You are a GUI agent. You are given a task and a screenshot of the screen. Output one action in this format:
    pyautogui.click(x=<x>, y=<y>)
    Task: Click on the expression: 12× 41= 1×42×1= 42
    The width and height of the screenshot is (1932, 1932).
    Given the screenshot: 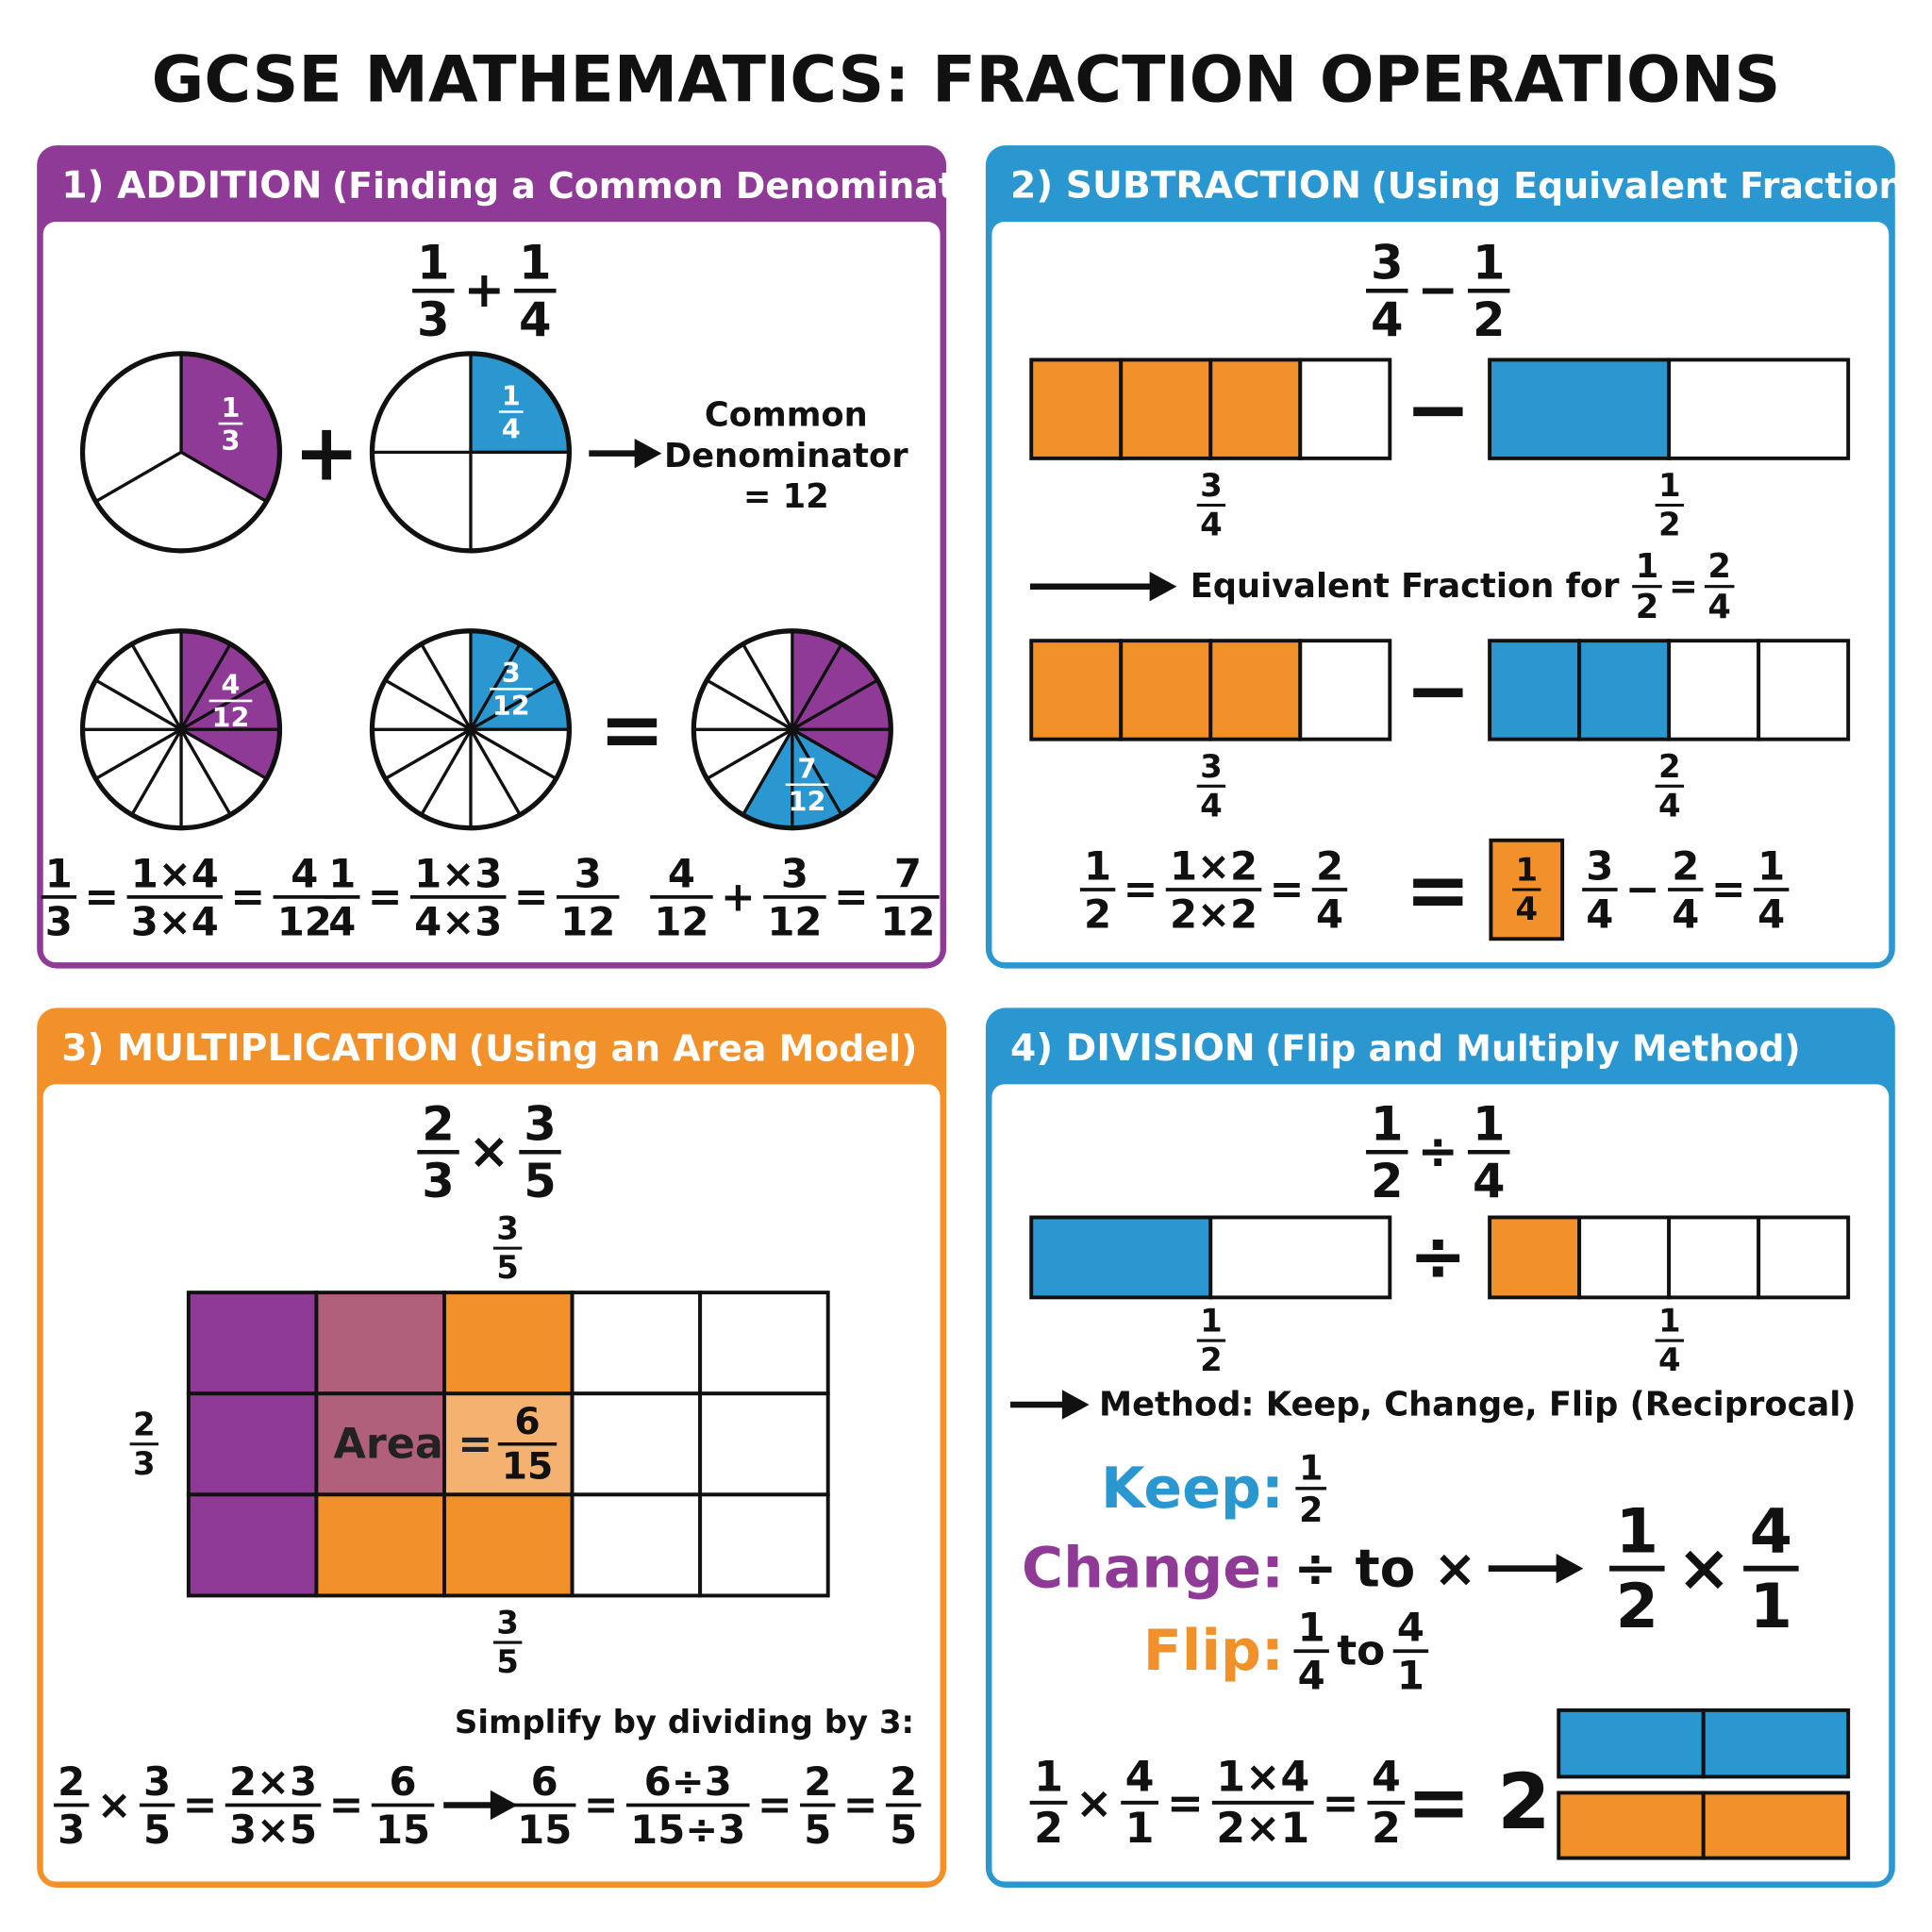 What is the action you would take?
    pyautogui.click(x=1217, y=1804)
    